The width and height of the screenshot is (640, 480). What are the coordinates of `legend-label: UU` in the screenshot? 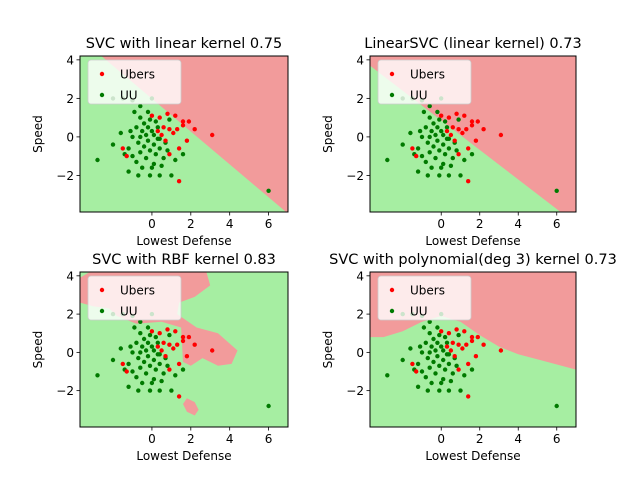 It's located at (419, 96).